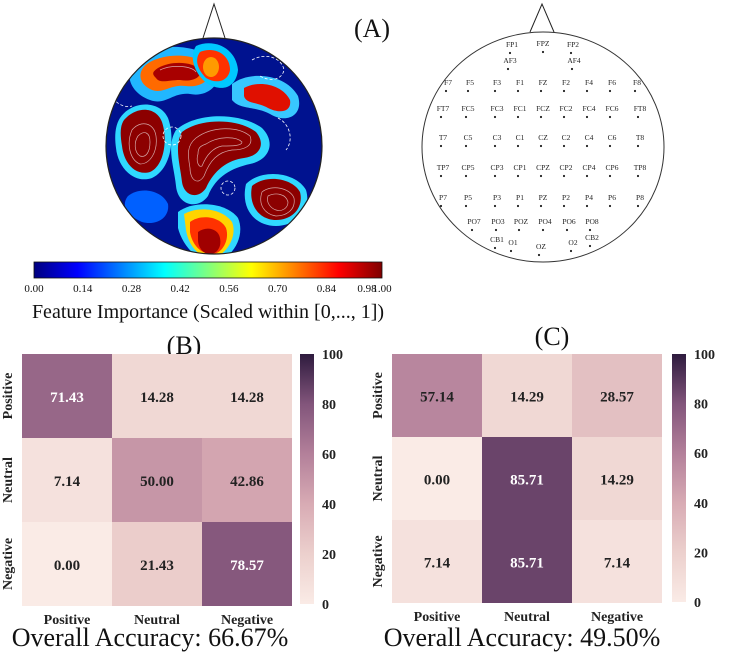  I want to click on electrode-label: P3, so click(497, 197).